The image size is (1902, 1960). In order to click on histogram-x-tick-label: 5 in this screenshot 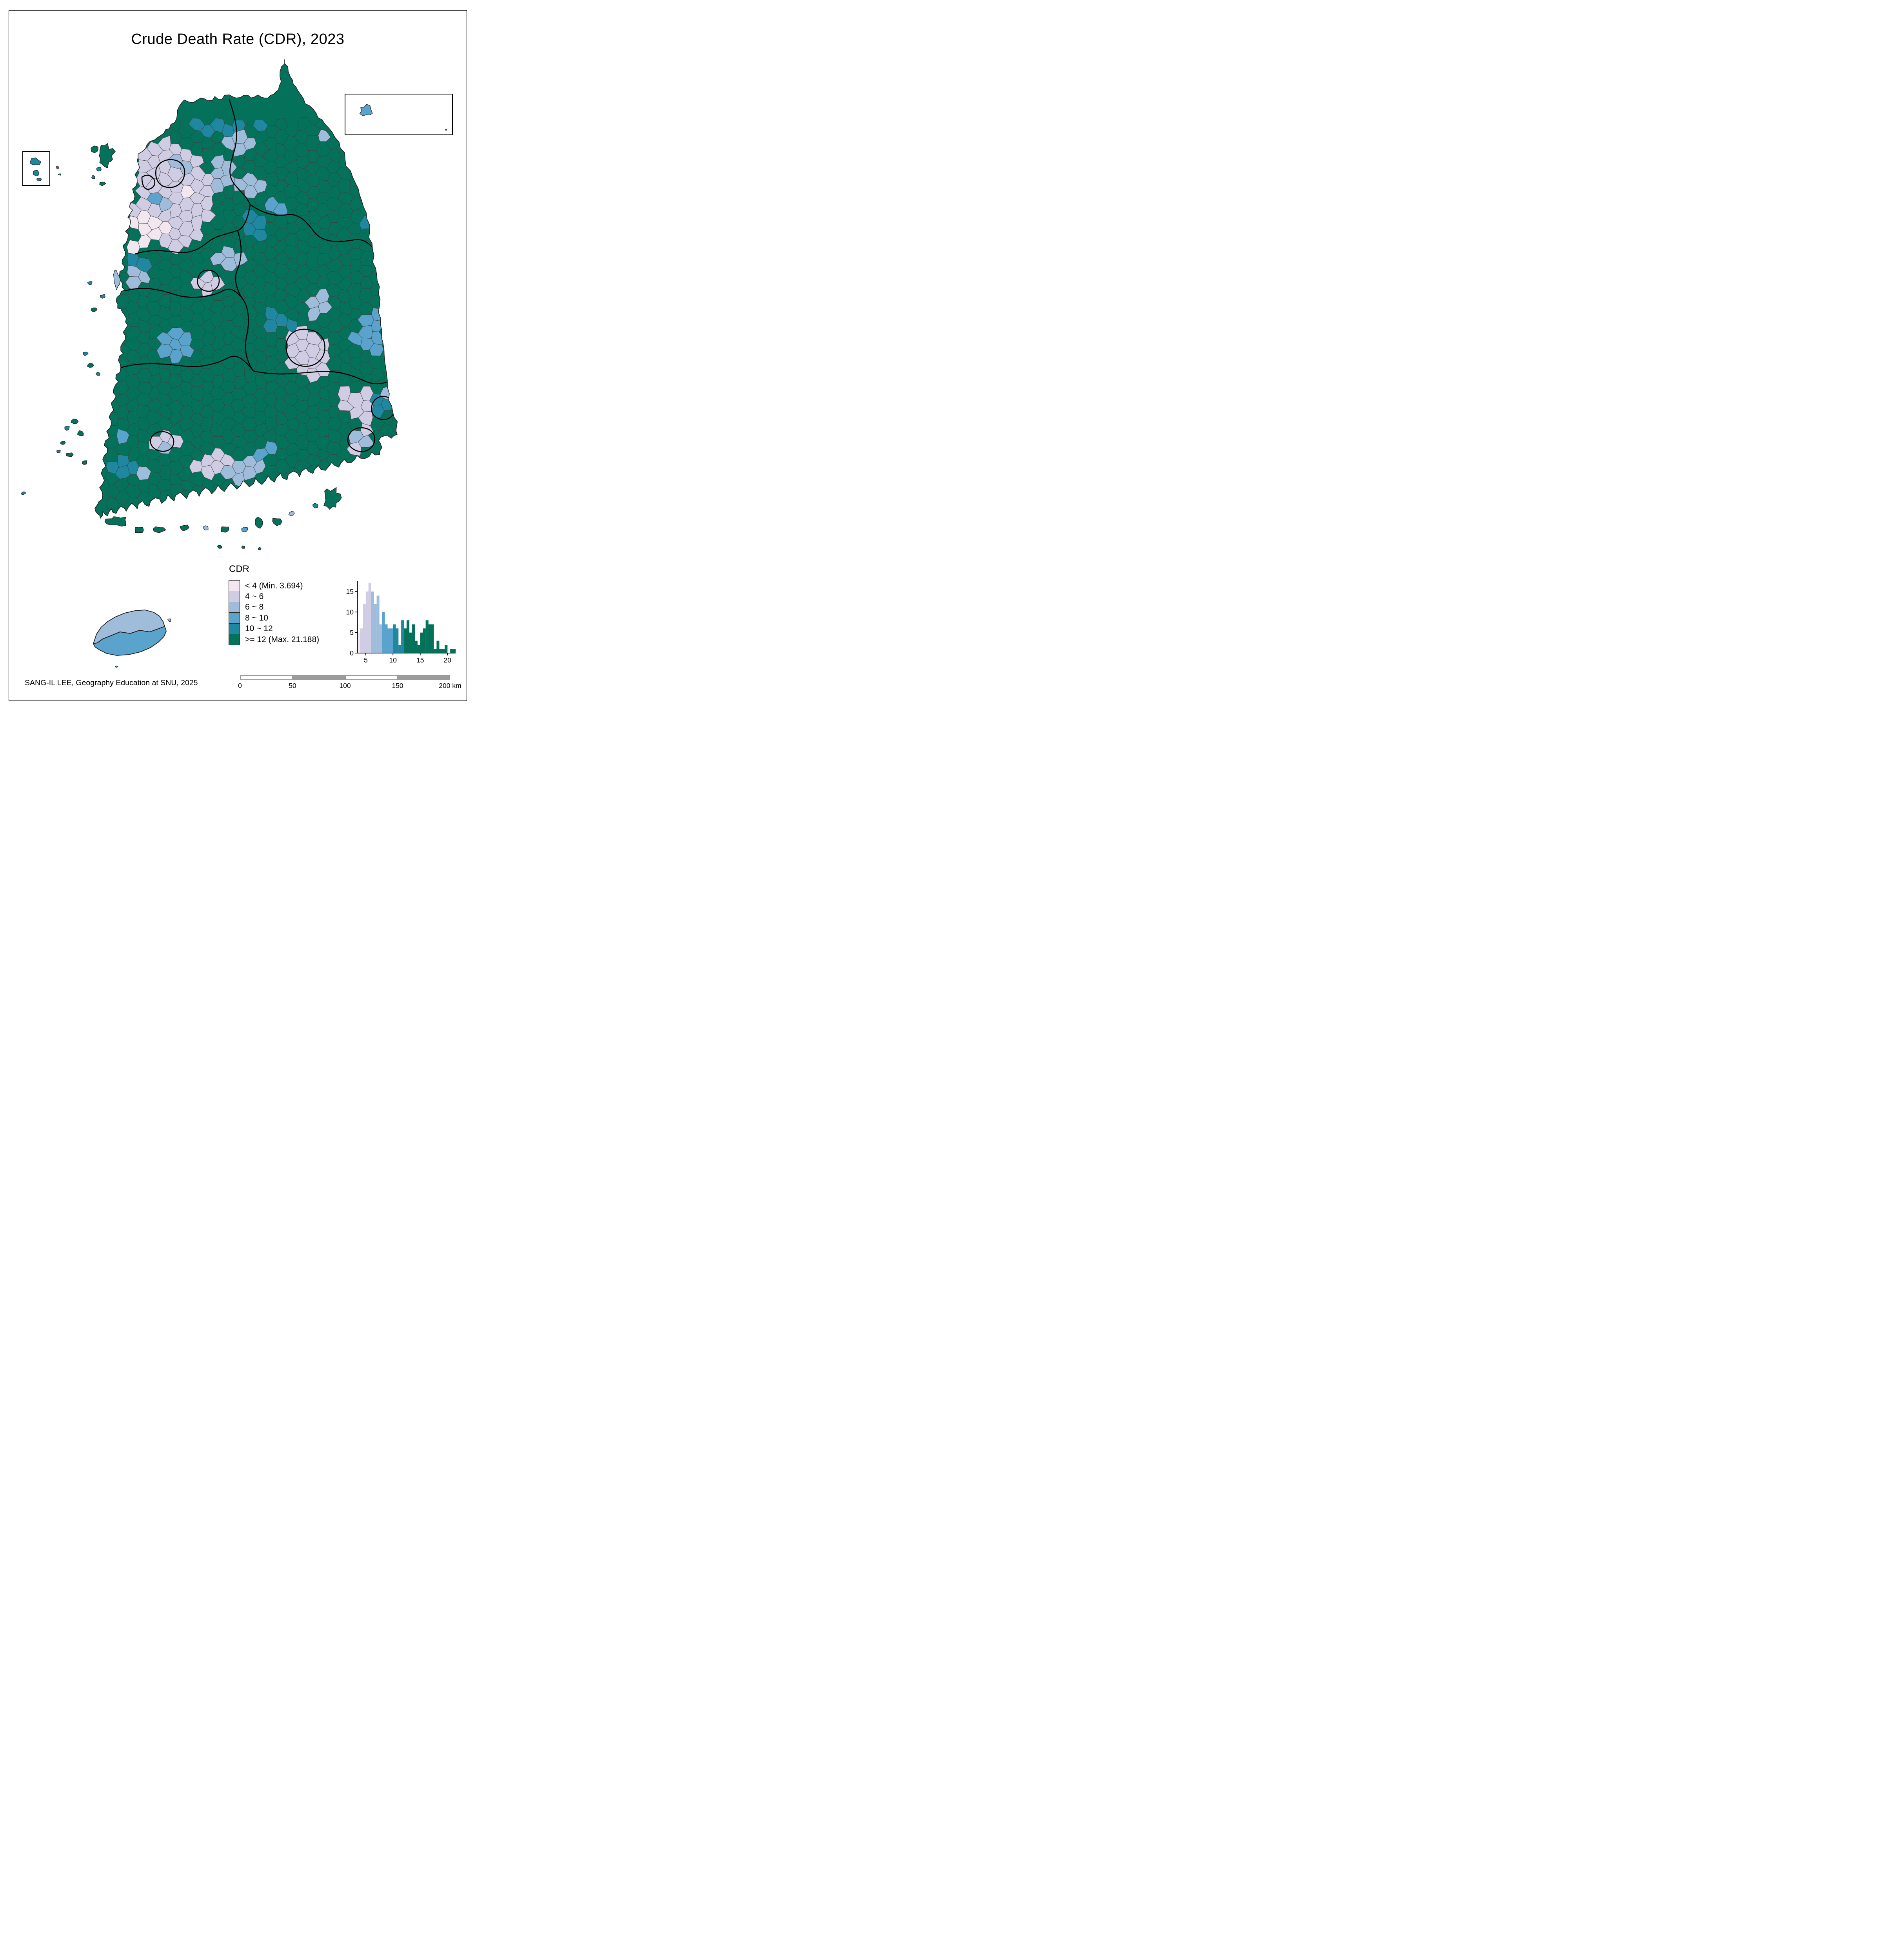, I will do `click(366, 660)`.